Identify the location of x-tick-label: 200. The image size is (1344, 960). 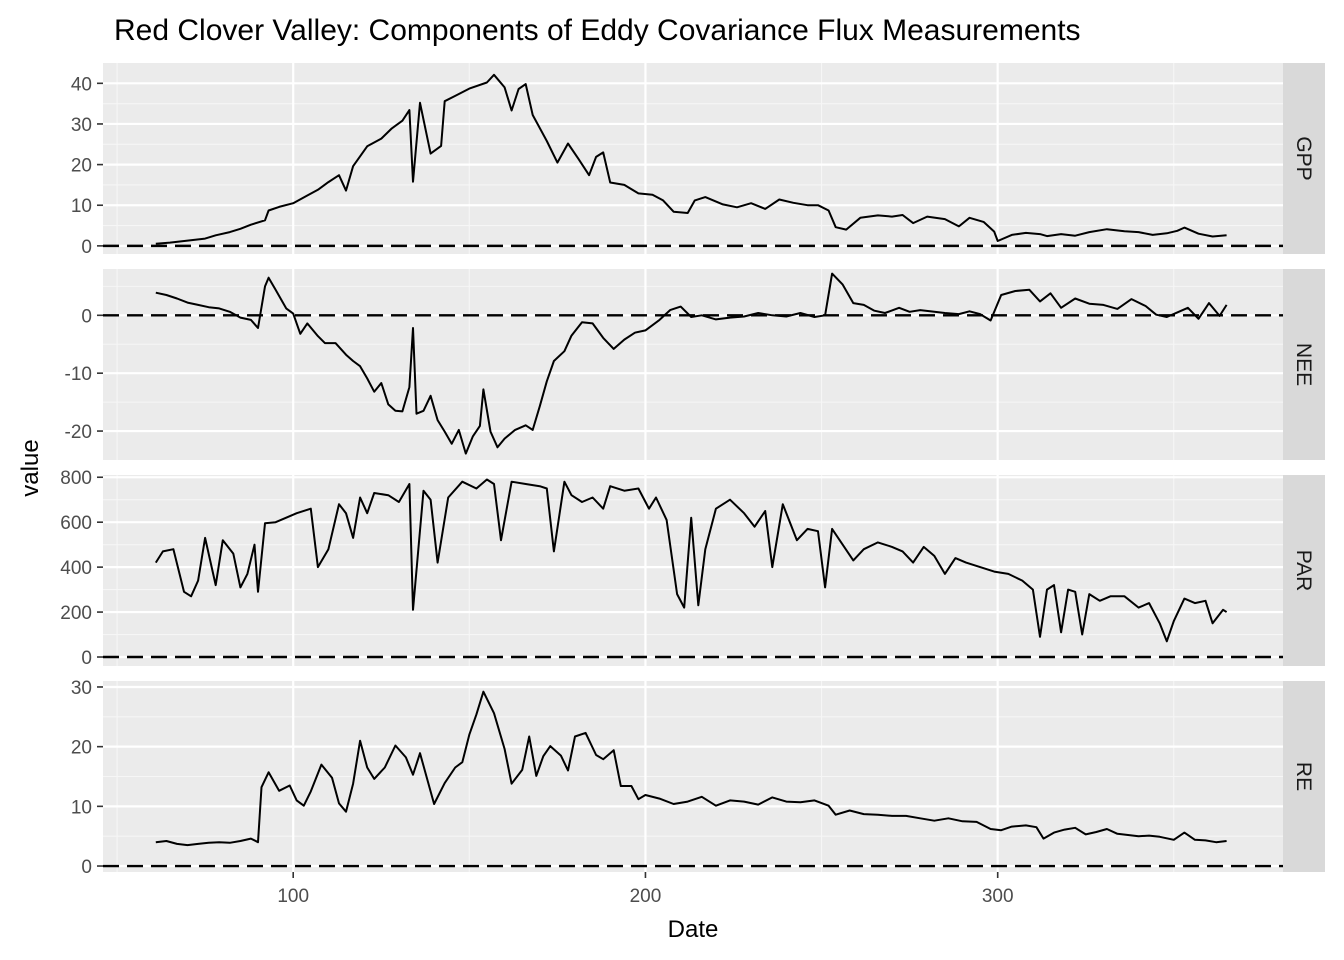
(646, 896).